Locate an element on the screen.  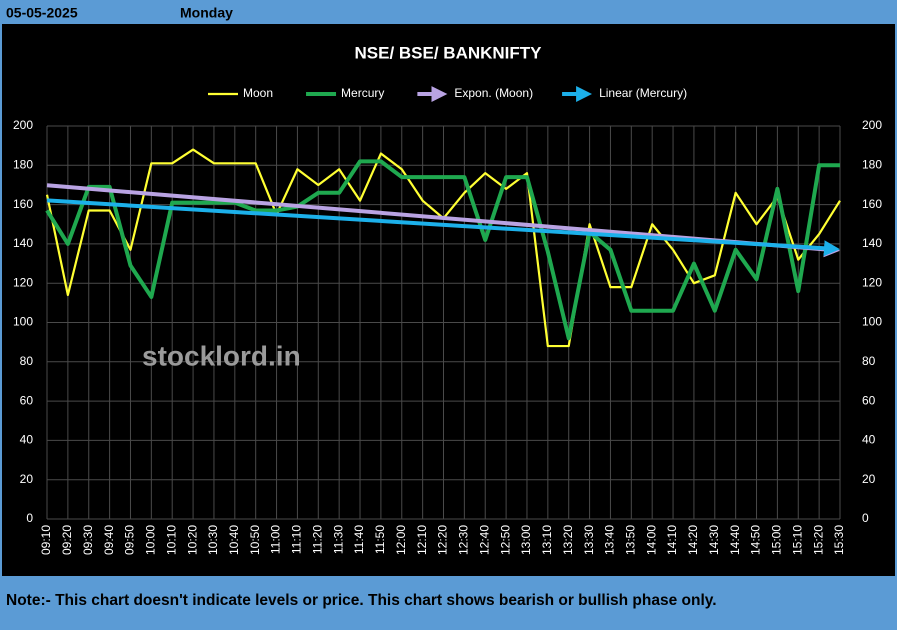
x-tick-label: 13:50 is located at coordinates (630, 540).